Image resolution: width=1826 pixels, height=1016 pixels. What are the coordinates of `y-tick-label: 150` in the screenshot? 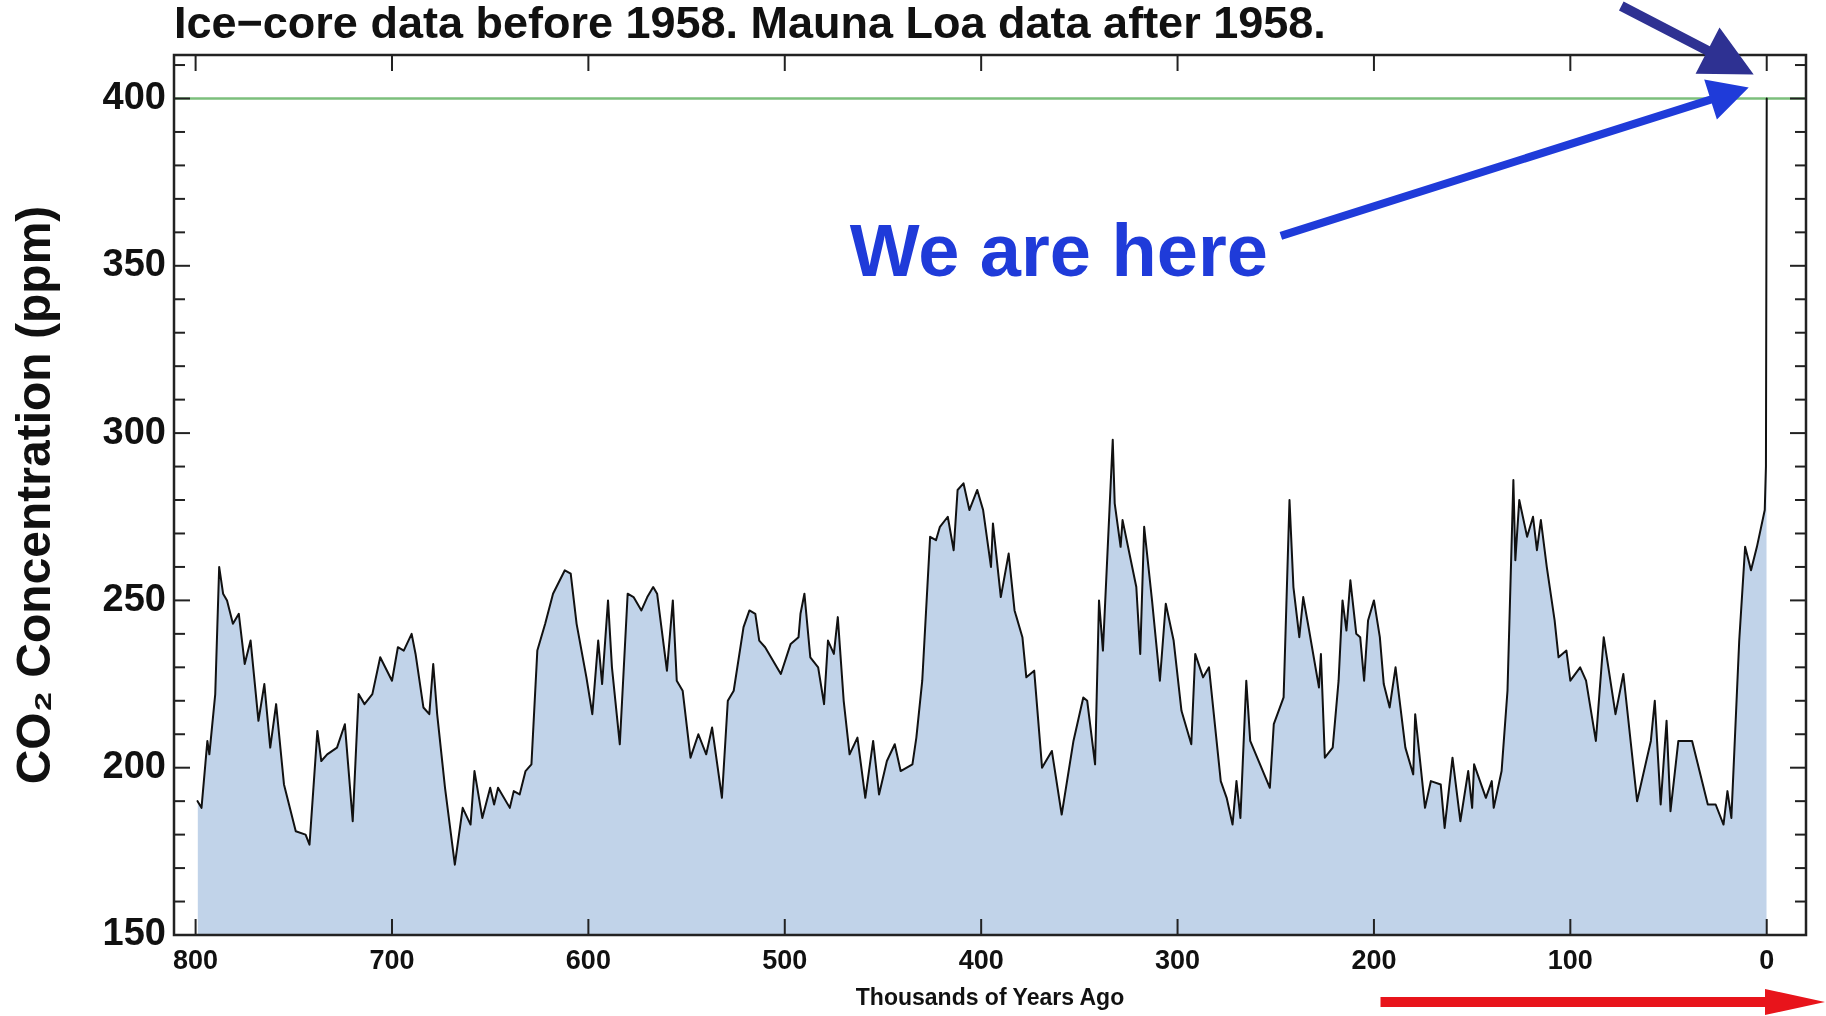 It's located at (134, 932).